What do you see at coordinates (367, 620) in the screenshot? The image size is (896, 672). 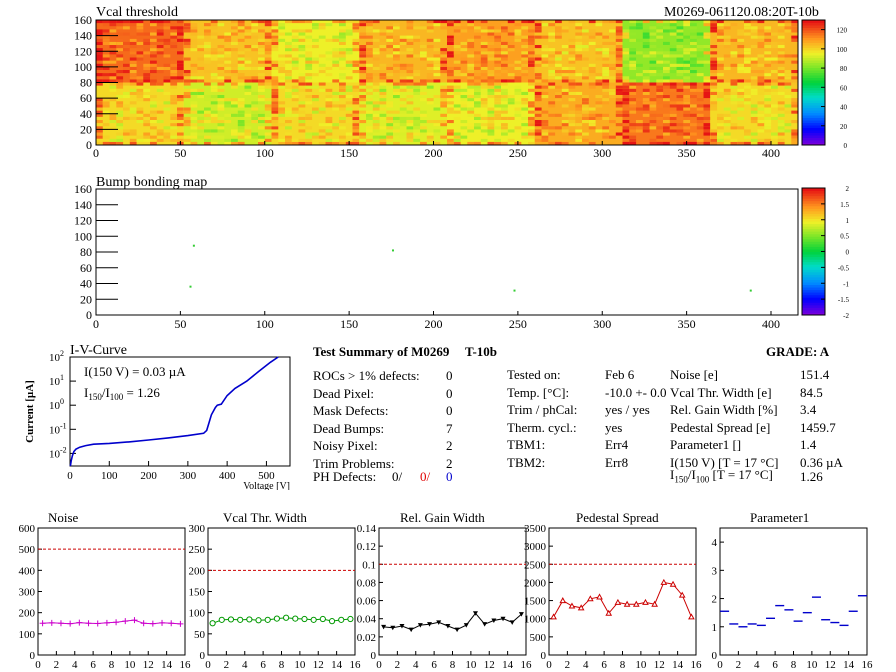 I see `roc-ytick-label: 0.04` at bounding box center [367, 620].